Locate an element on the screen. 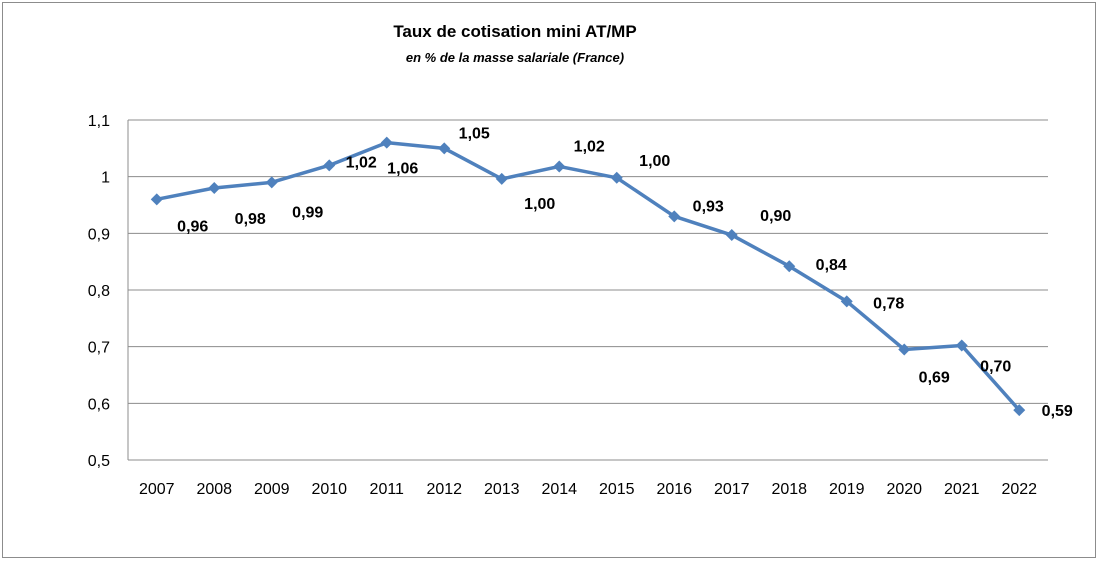 The image size is (1100, 562). data-label: 0,59 is located at coordinates (1057, 411).